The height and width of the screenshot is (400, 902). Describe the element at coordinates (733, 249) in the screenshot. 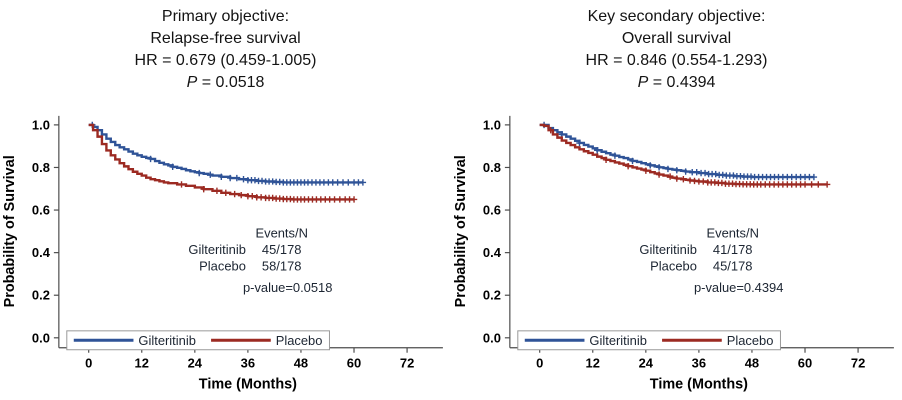

I see `events-row-value: 41/178` at that location.